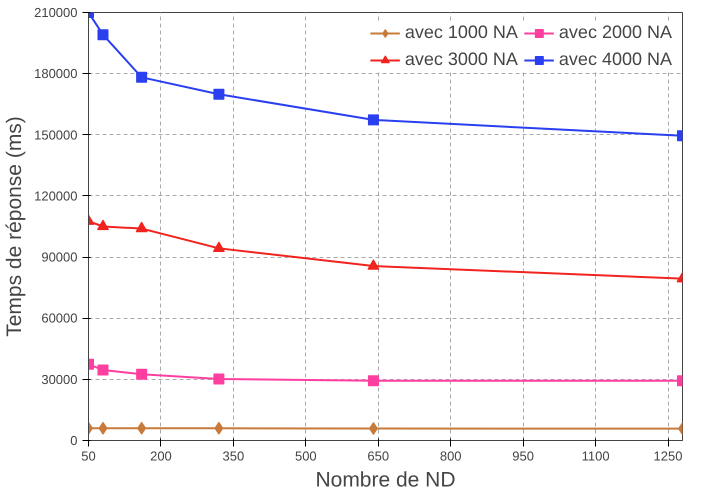 Image resolution: width=707 pixels, height=494 pixels. What do you see at coordinates (233, 456) in the screenshot?
I see `x-tick-label: 350` at bounding box center [233, 456].